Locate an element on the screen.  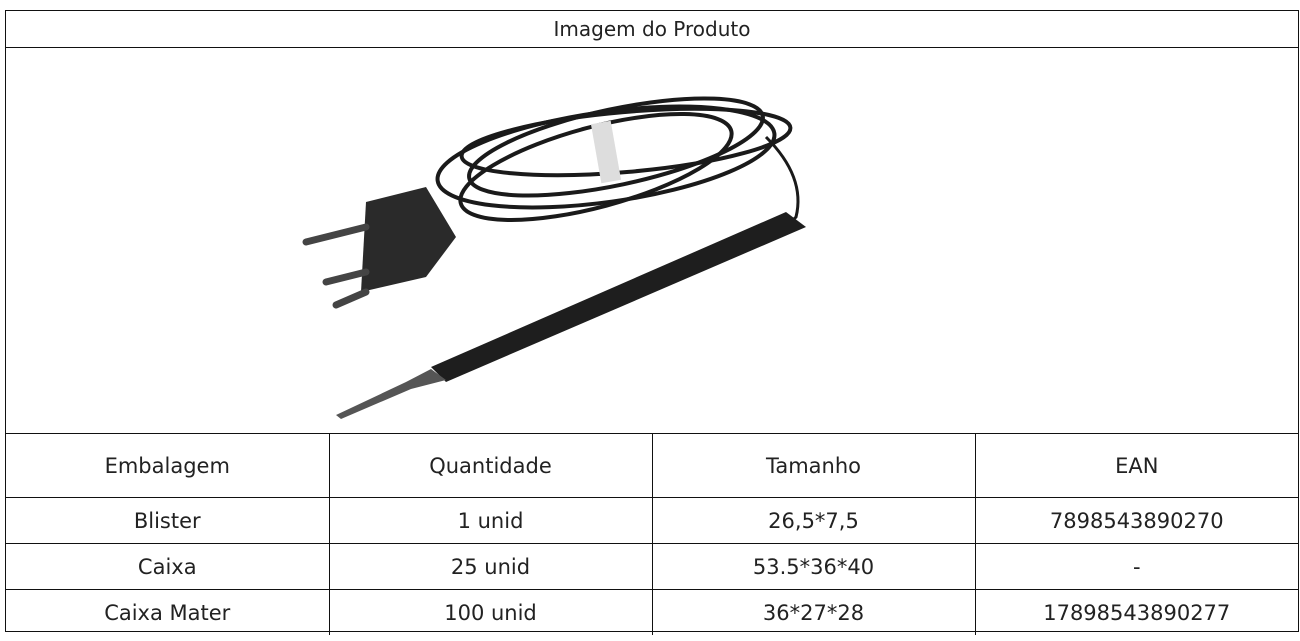
column-header: Quantidade is located at coordinates (490, 465).